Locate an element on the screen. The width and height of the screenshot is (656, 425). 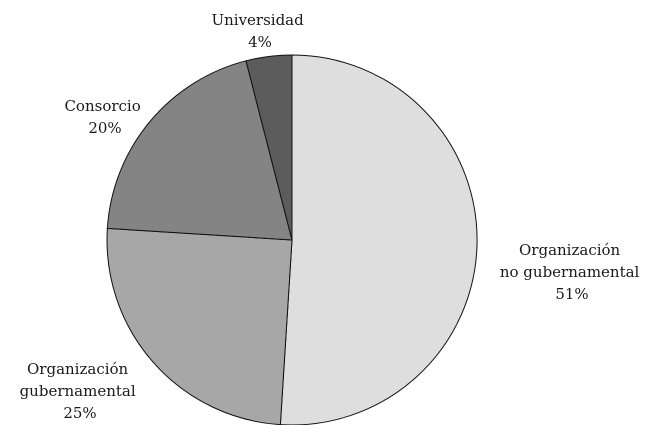
slice-label-ong: Organización no gubernamental 51% is located at coordinates (572, 272).